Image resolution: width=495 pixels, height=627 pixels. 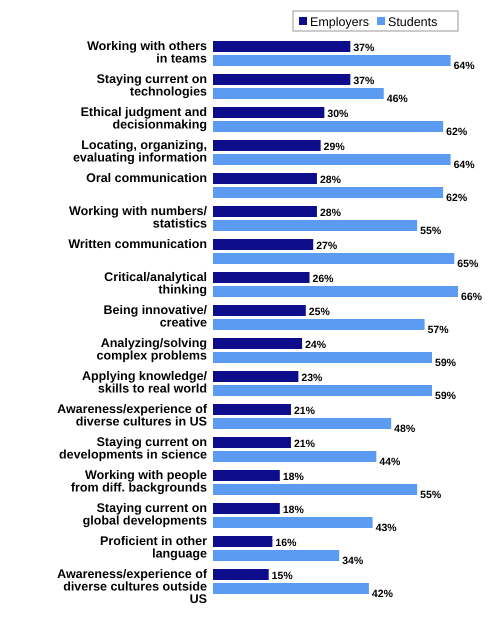 What do you see at coordinates (283, 576) in the screenshot?
I see `data-label: 15%` at bounding box center [283, 576].